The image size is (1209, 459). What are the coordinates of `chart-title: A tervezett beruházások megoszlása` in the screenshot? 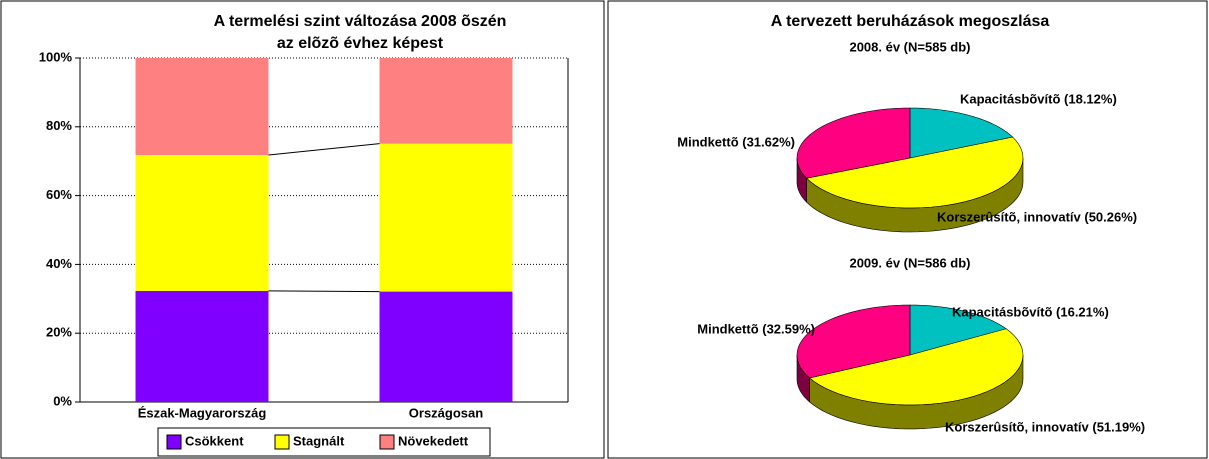 It's located at (910, 21).